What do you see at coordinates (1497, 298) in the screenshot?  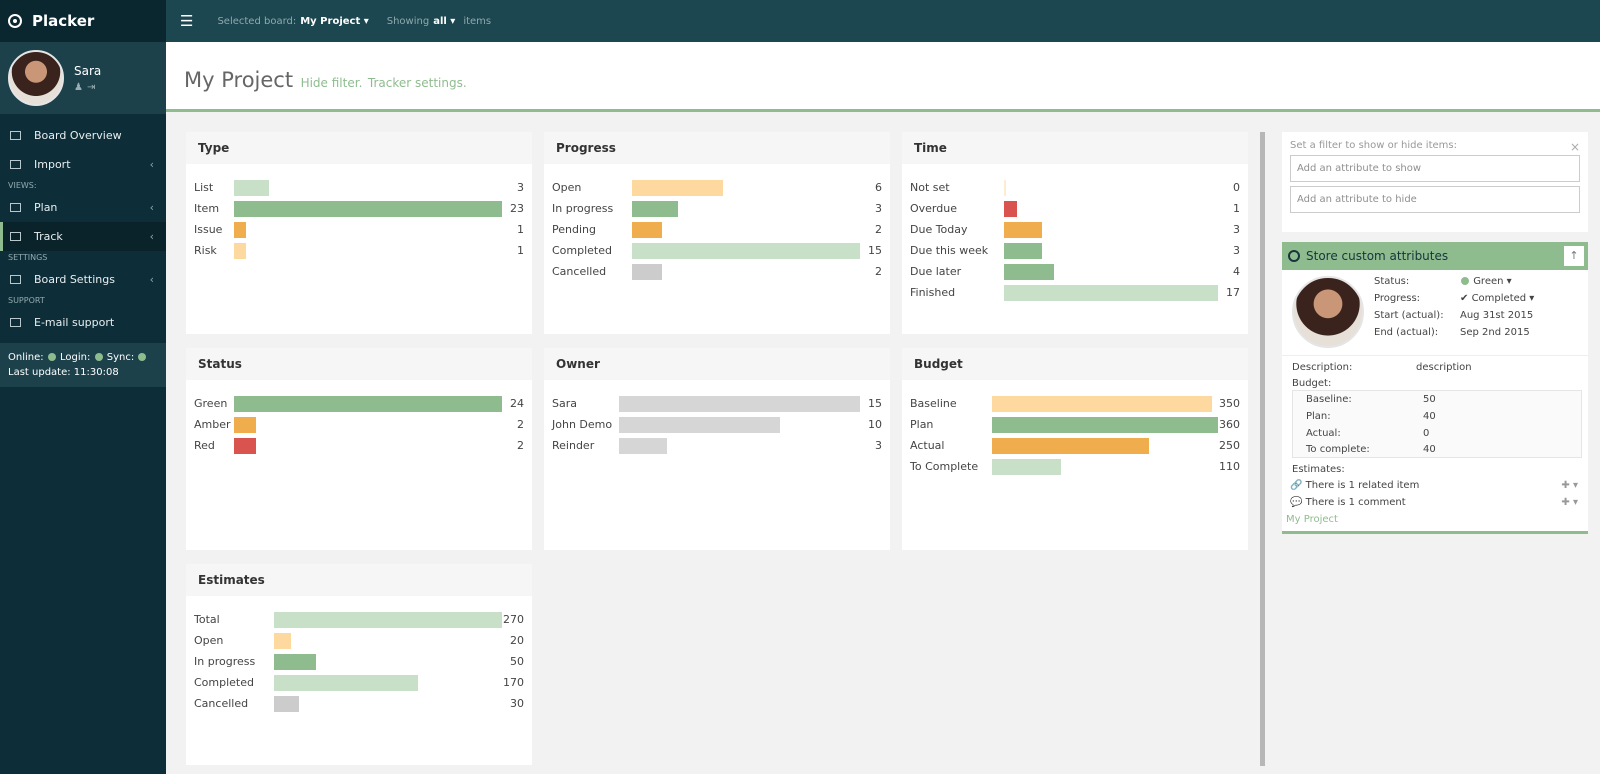 I see `progress-dropdown: ✔ Completed ▾` at bounding box center [1497, 298].